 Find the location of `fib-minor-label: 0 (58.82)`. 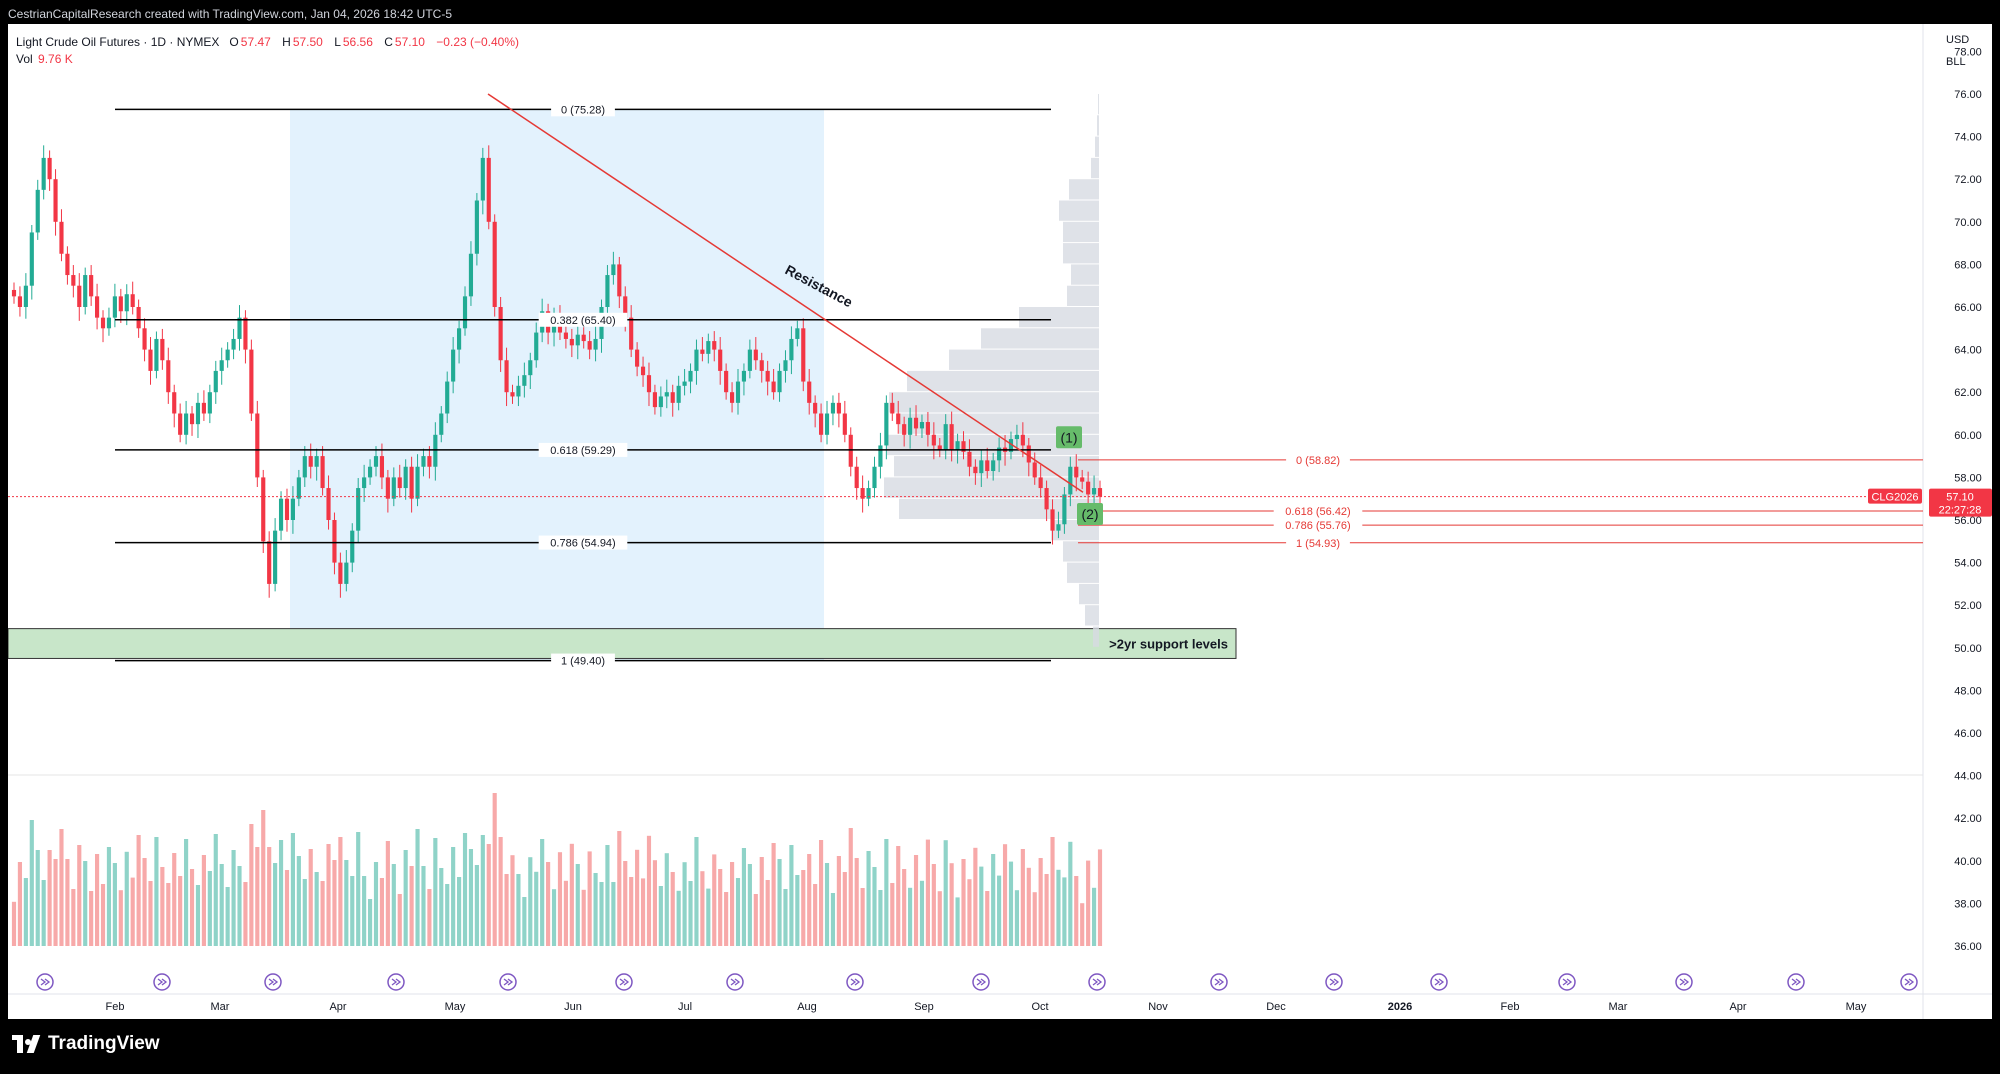

fib-minor-label: 0 (58.82) is located at coordinates (1318, 461).